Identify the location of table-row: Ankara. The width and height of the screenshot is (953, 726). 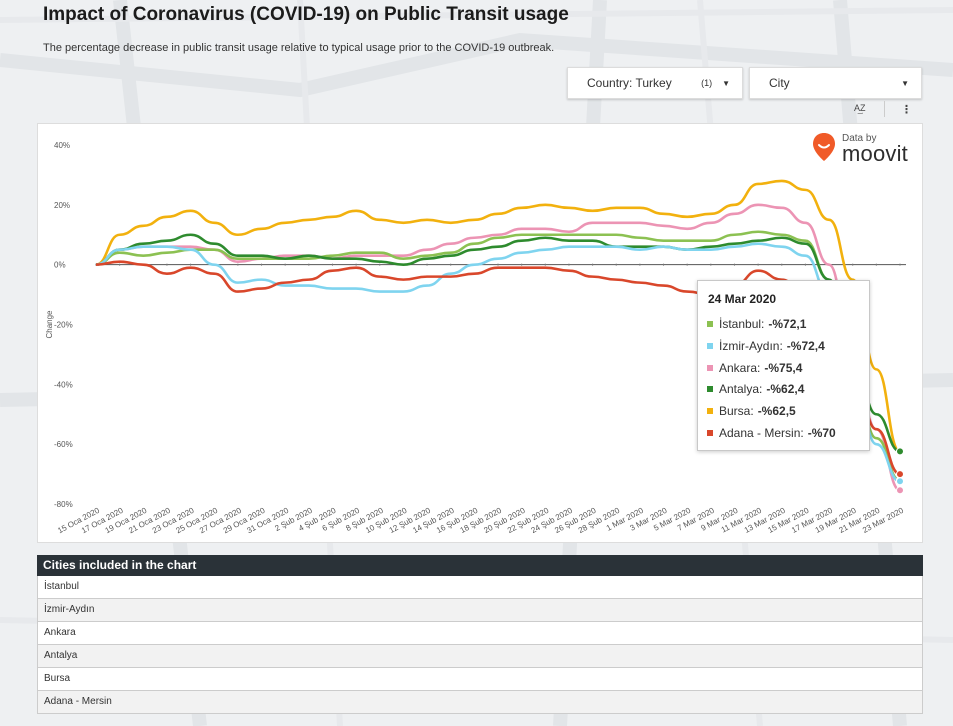
(480, 633).